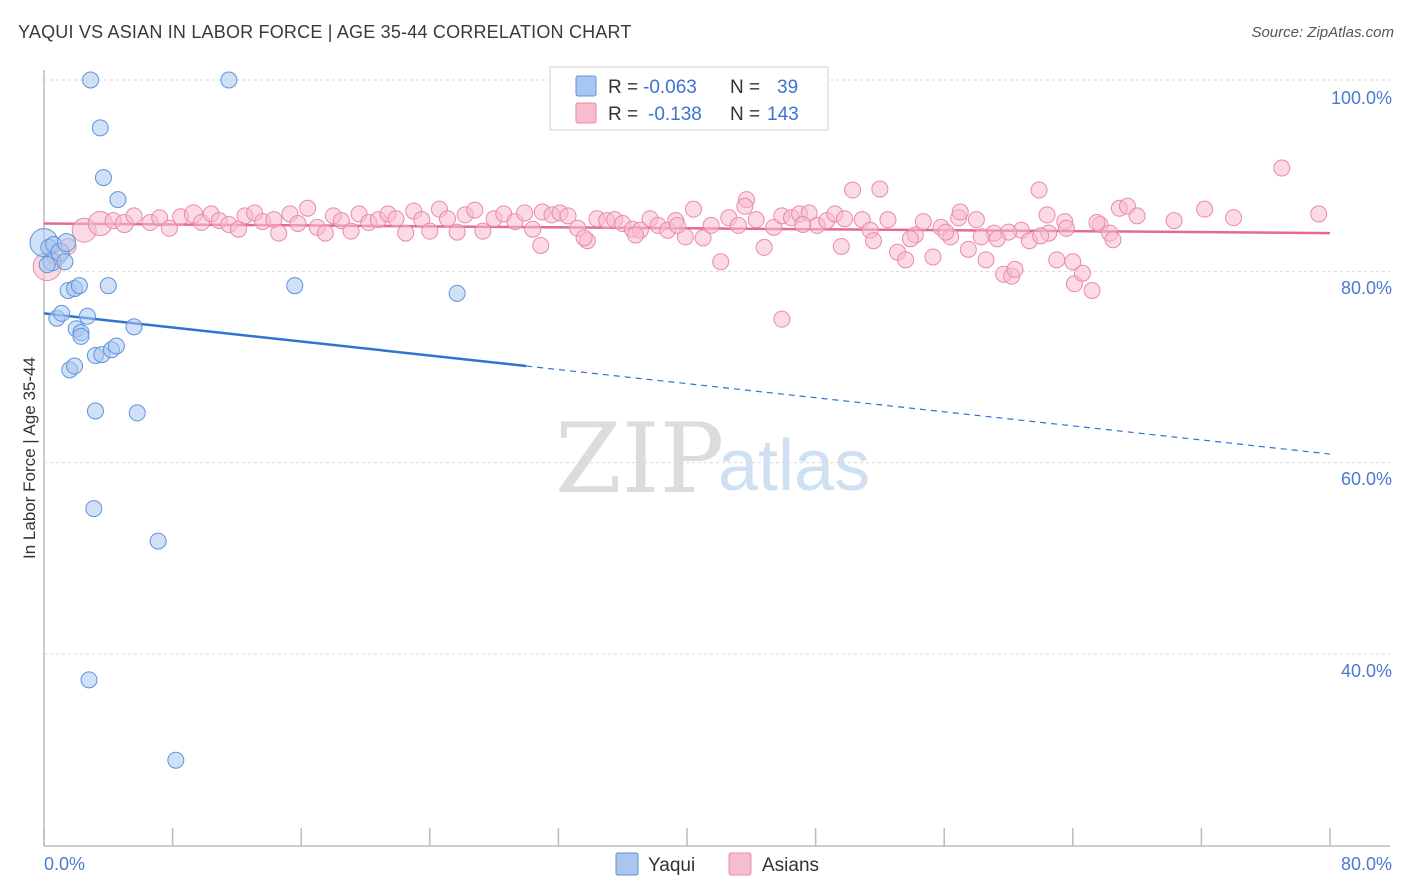  Describe the element at coordinates (623, 114) in the screenshot. I see `legend-r-label-2: R =` at that location.